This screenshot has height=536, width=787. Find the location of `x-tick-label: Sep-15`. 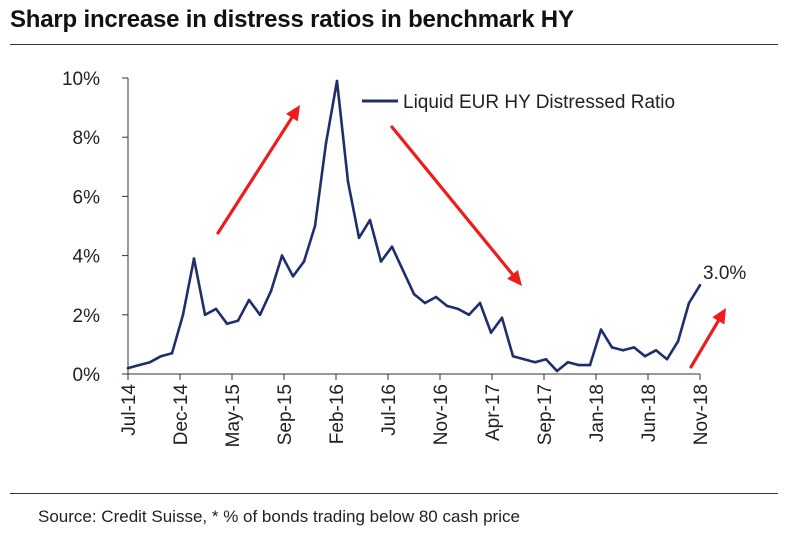

x-tick-label: Sep-15 is located at coordinates (285, 414).